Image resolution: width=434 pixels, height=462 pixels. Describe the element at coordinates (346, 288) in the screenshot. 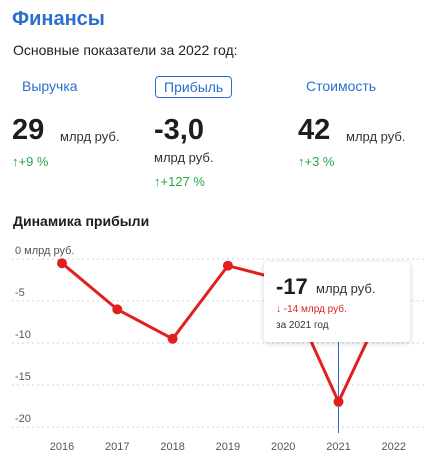

I see `tooltip-unit: млрд руб.` at that location.